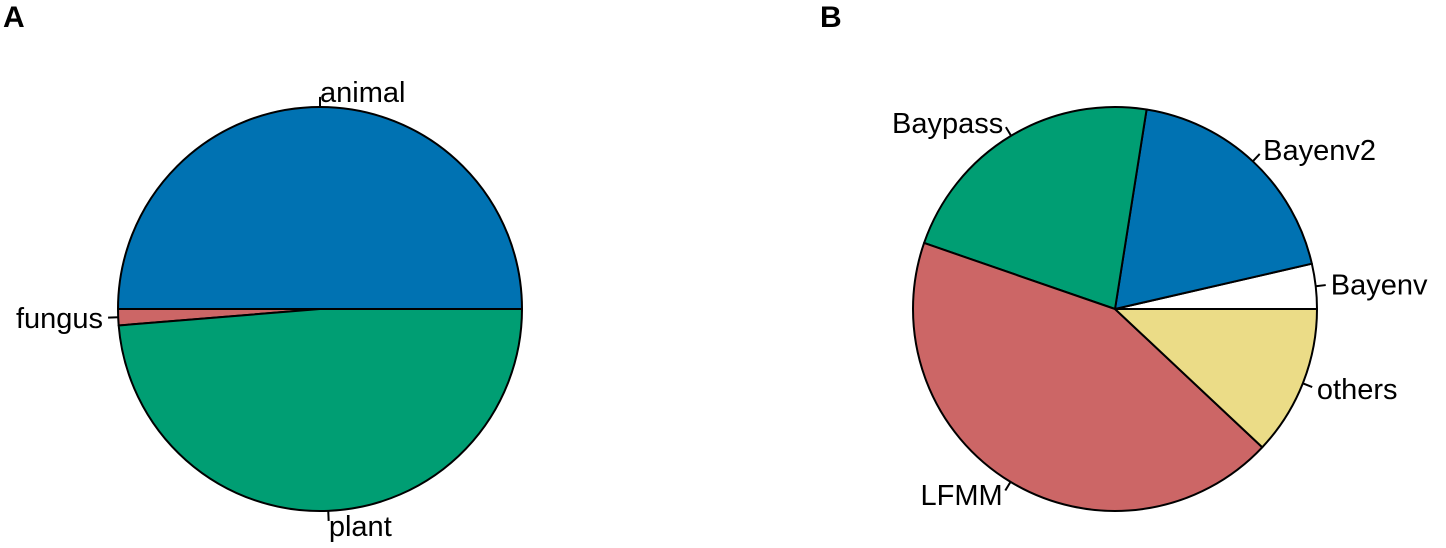 This screenshot has width=1446, height=548. Describe the element at coordinates (320, 208) in the screenshot. I see `pie-slice-animal` at that location.